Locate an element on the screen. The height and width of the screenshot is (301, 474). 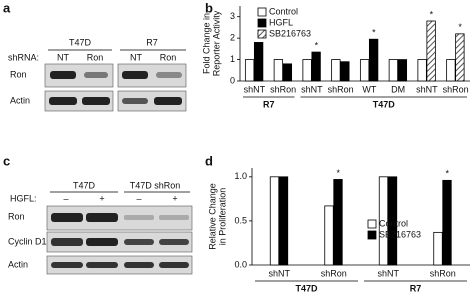
panel-a: a T47D R7 shRNA: NT Ron NT Ron Ron Actin is located at coordinates (95, 56).